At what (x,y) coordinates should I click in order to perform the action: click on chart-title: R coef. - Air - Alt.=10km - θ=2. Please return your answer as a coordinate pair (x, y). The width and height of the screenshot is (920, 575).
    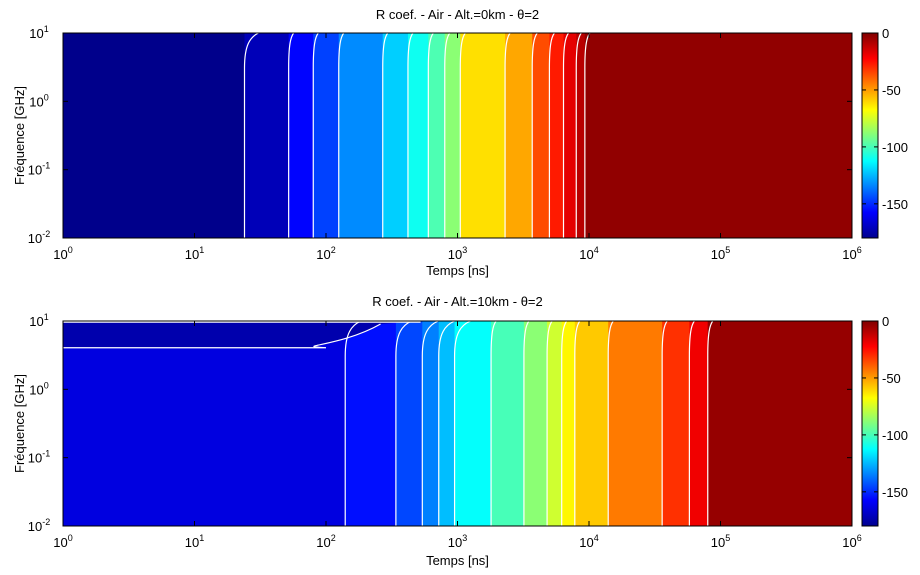
    Looking at the image, I should click on (457, 301).